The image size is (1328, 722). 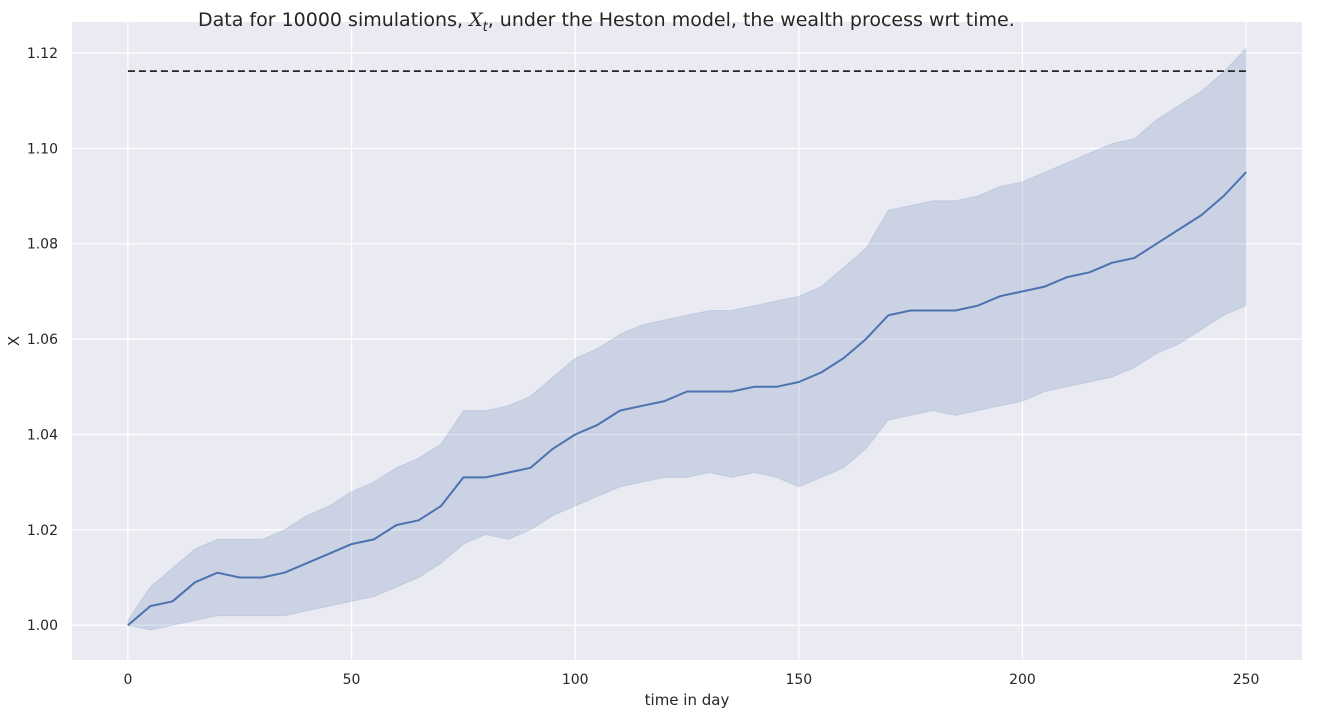 What do you see at coordinates (1246, 680) in the screenshot?
I see `x-tick-label: 250` at bounding box center [1246, 680].